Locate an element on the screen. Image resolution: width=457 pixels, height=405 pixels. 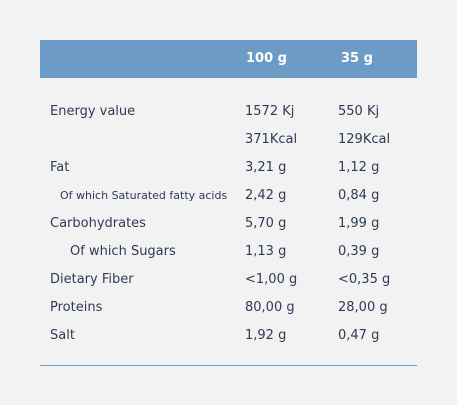
row-proteins: Proteins 80,00 g 28,00 g is located at coordinates (228, 308).